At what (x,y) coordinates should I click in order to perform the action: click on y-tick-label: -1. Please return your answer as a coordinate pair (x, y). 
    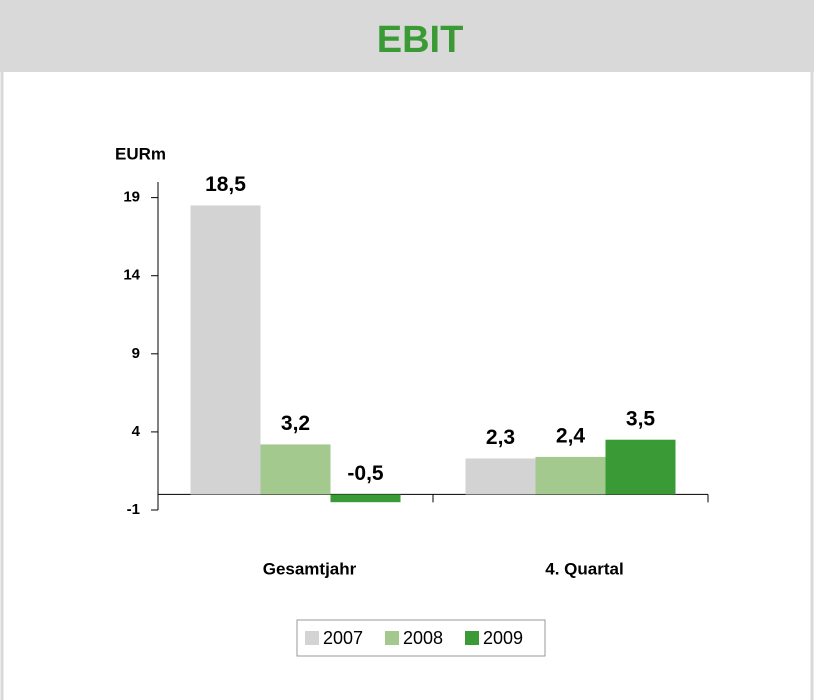
    Looking at the image, I should click on (133, 509).